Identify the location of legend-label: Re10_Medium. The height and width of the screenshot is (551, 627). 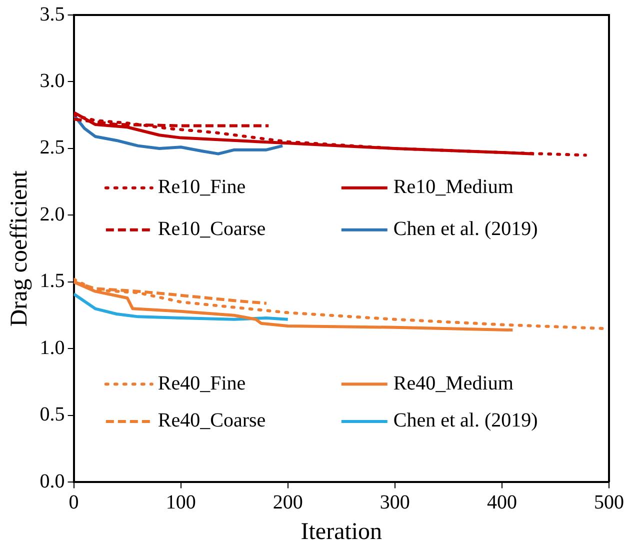
(453, 187).